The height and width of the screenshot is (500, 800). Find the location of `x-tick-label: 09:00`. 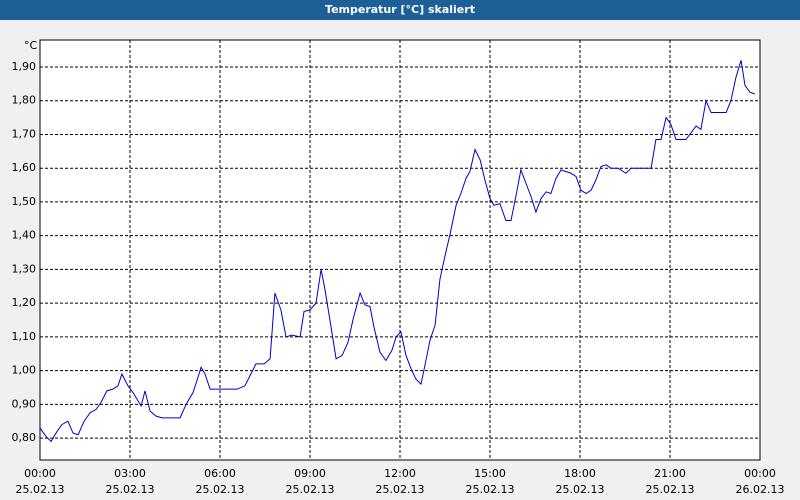

x-tick-label: 09:00 is located at coordinates (310, 473).